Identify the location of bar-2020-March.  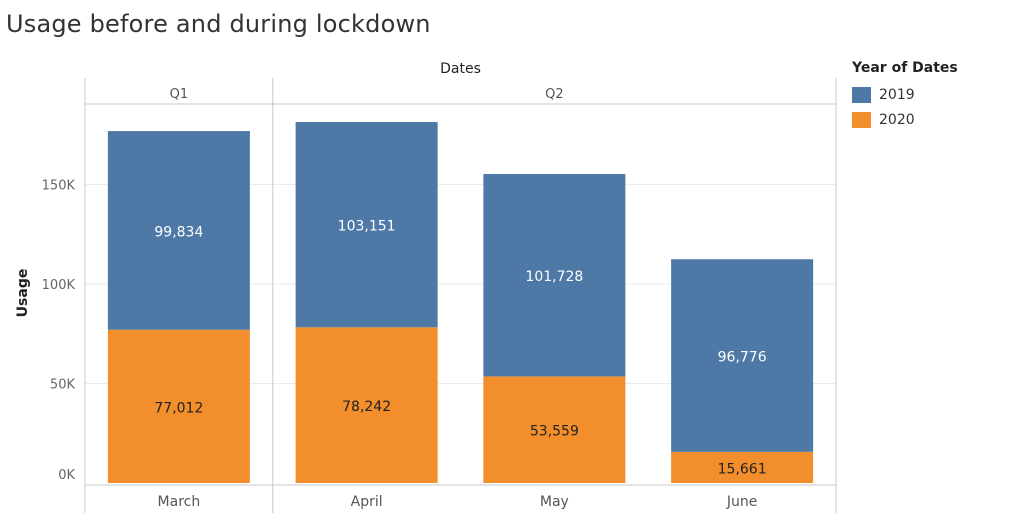
(178, 406).